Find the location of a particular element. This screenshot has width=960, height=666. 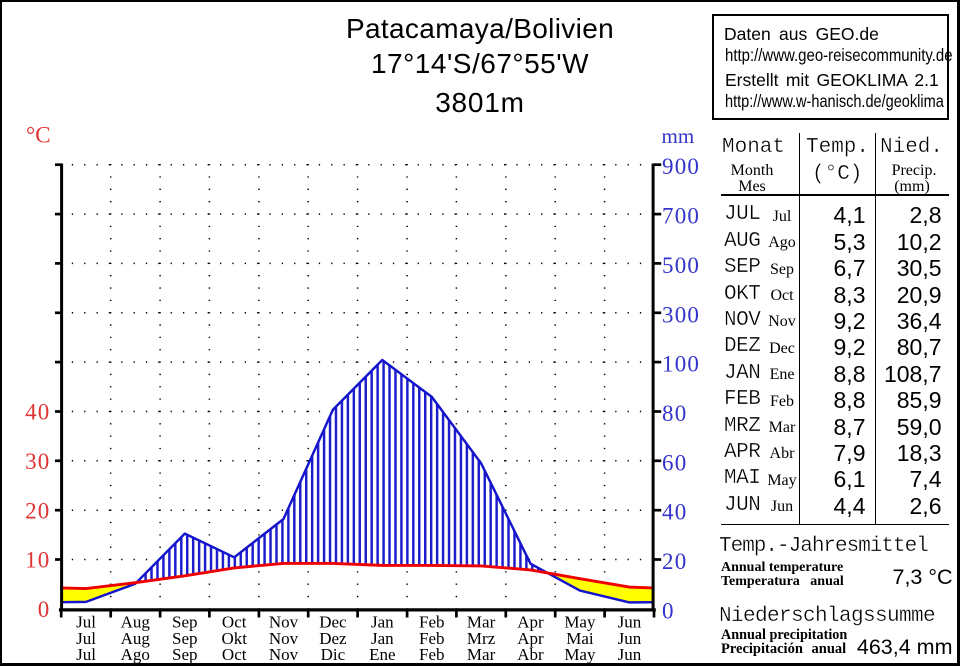

svg-text: Ago is located at coordinates (135, 654).